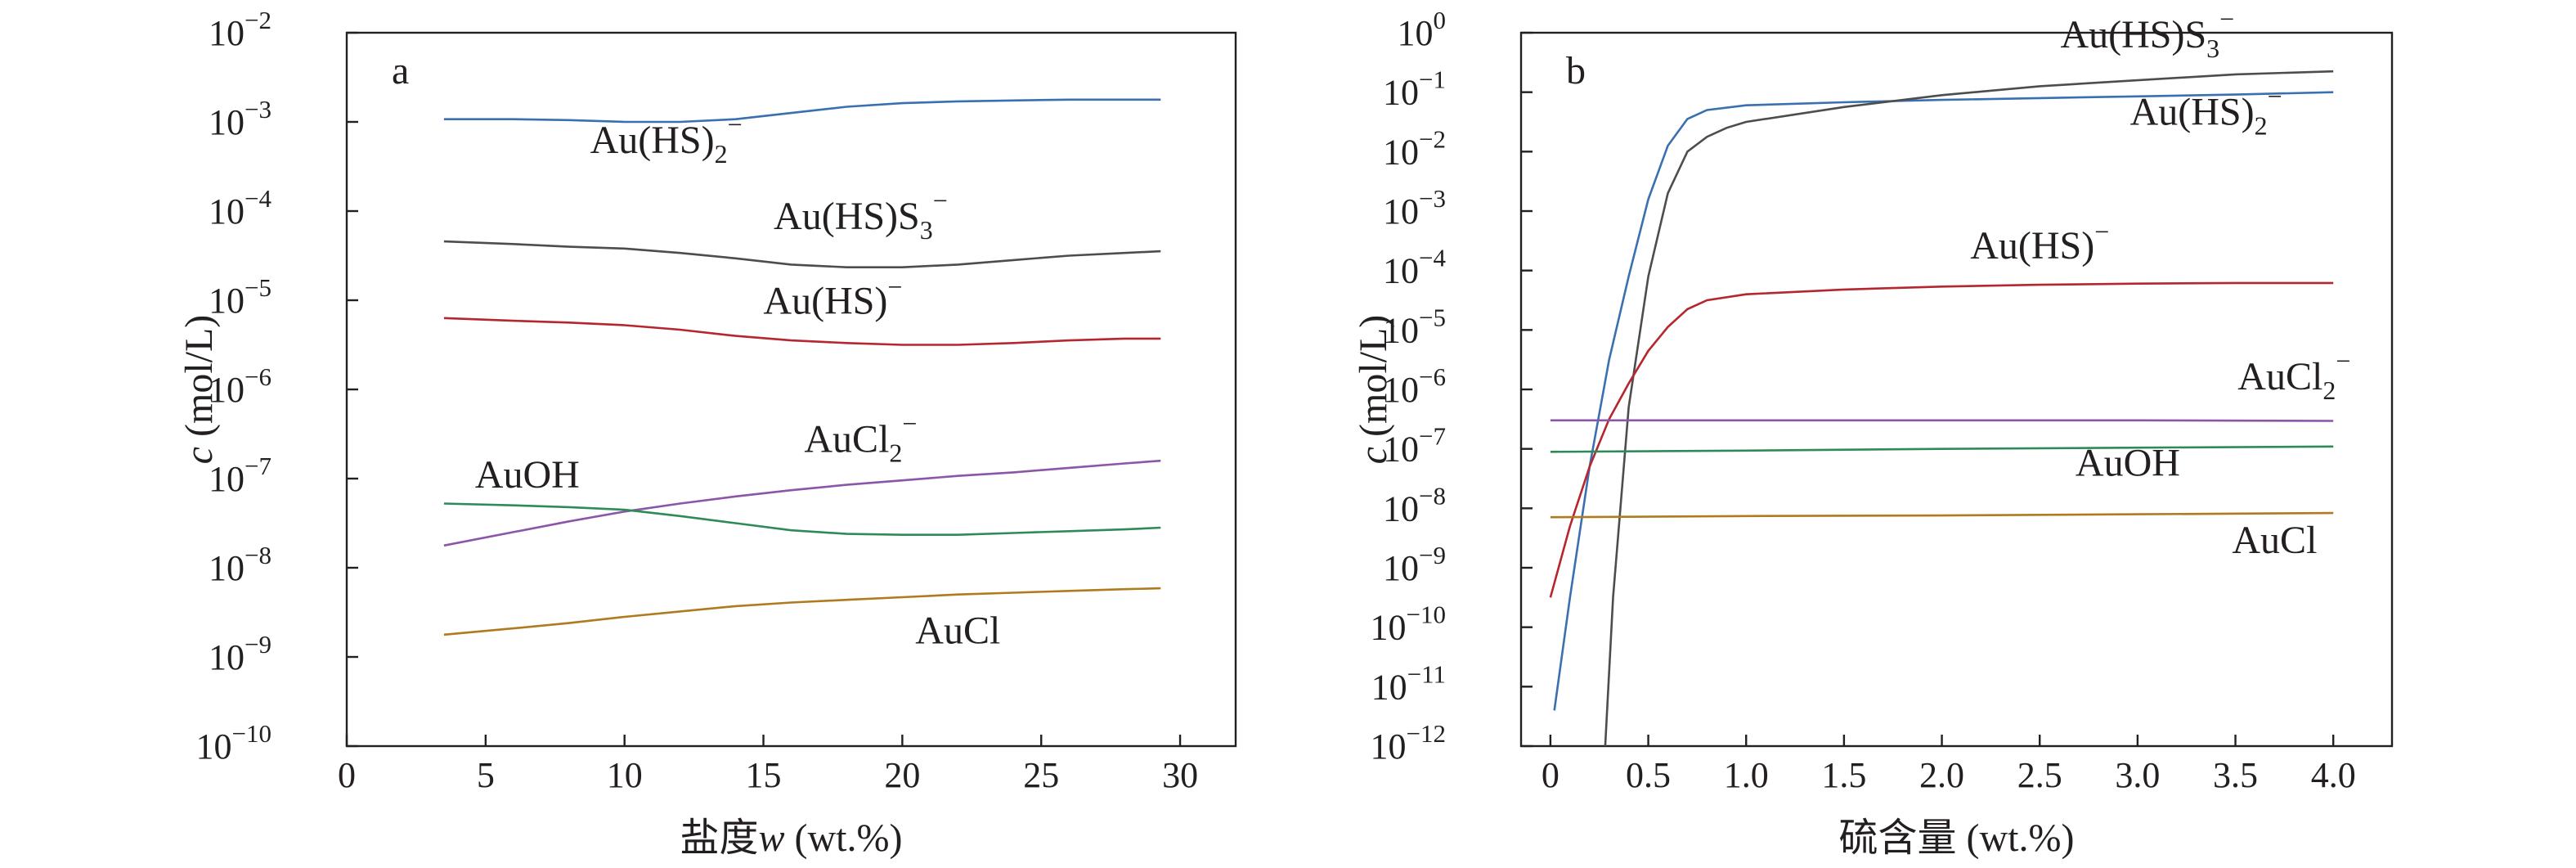 This screenshot has height=868, width=2576. Describe the element at coordinates (802, 254) in the screenshot. I see `series-line-au_hs_s3` at that location.